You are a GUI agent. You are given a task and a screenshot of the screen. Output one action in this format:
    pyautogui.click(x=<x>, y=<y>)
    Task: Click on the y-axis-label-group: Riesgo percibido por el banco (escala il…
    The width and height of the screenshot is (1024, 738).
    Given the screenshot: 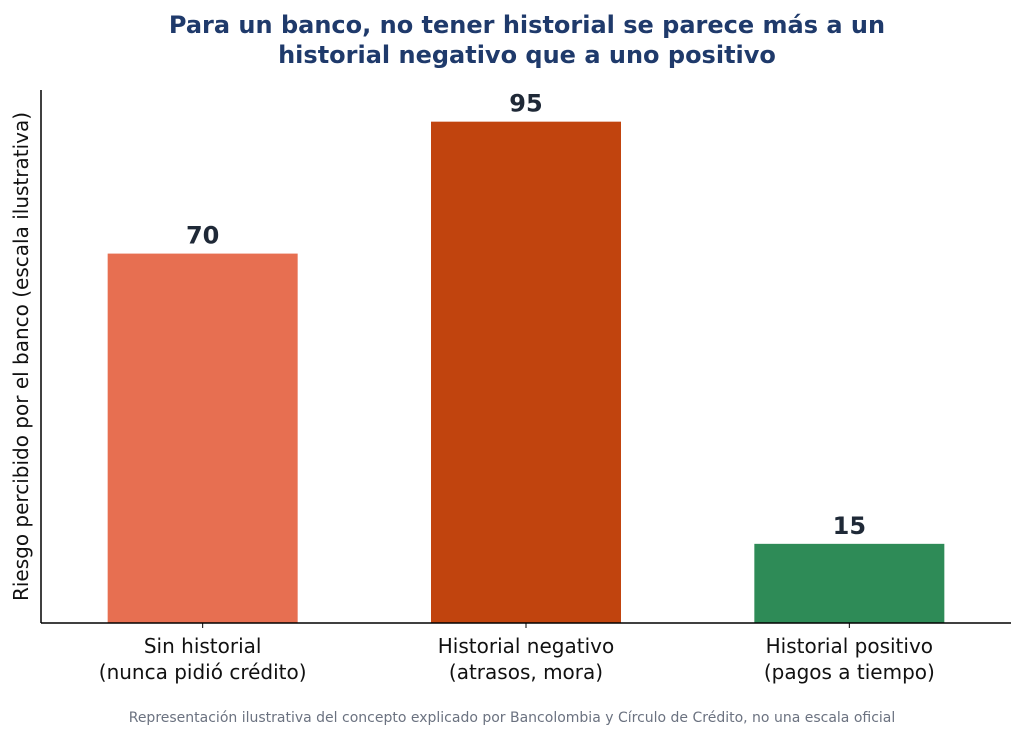 What is the action you would take?
    pyautogui.click(x=21, y=356)
    